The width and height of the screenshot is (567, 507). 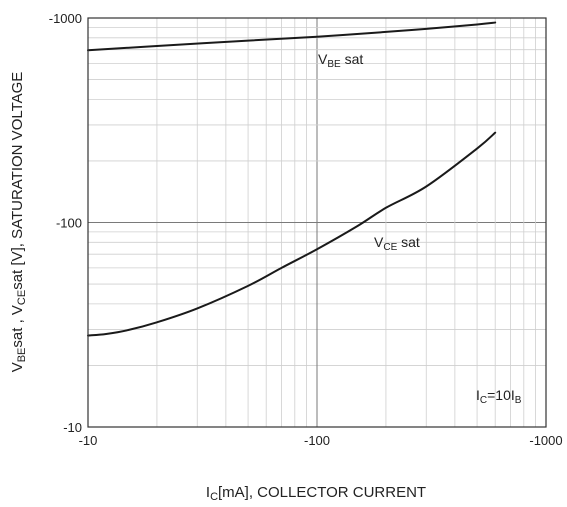 I want to click on x-tick-label: -100, so click(x=317, y=440).